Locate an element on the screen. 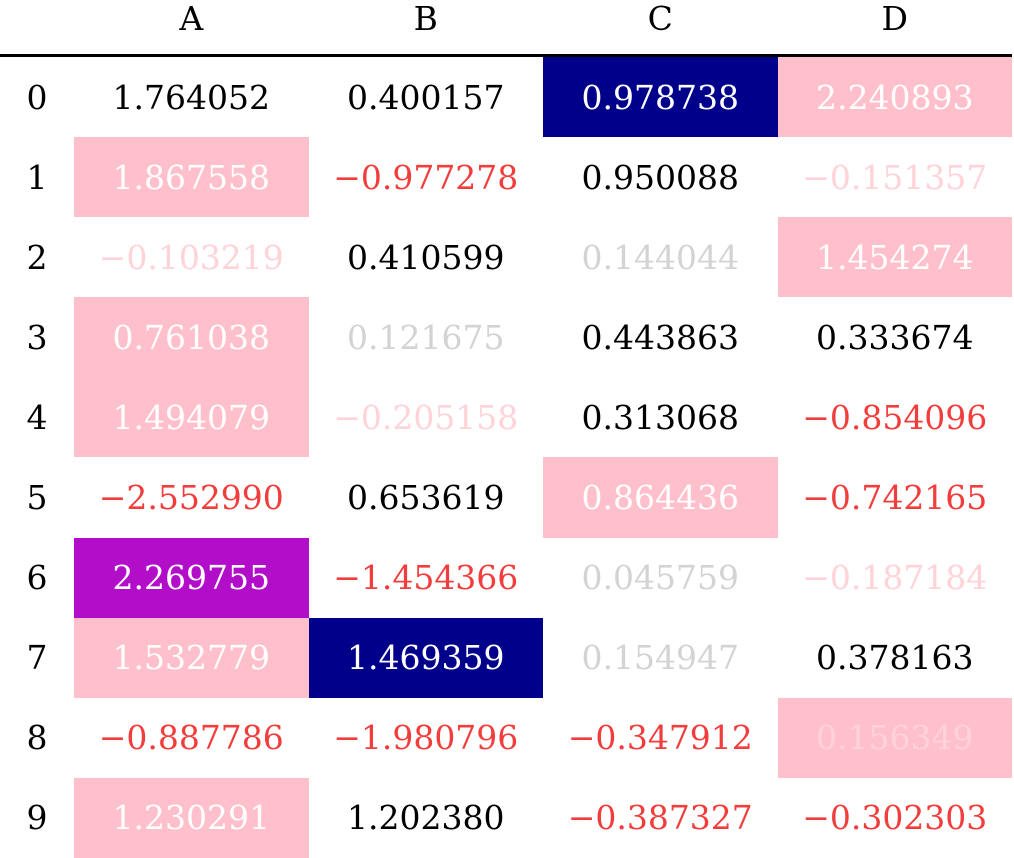 This screenshot has height=858, width=1014. table-cell: 0.156349 is located at coordinates (894, 737).